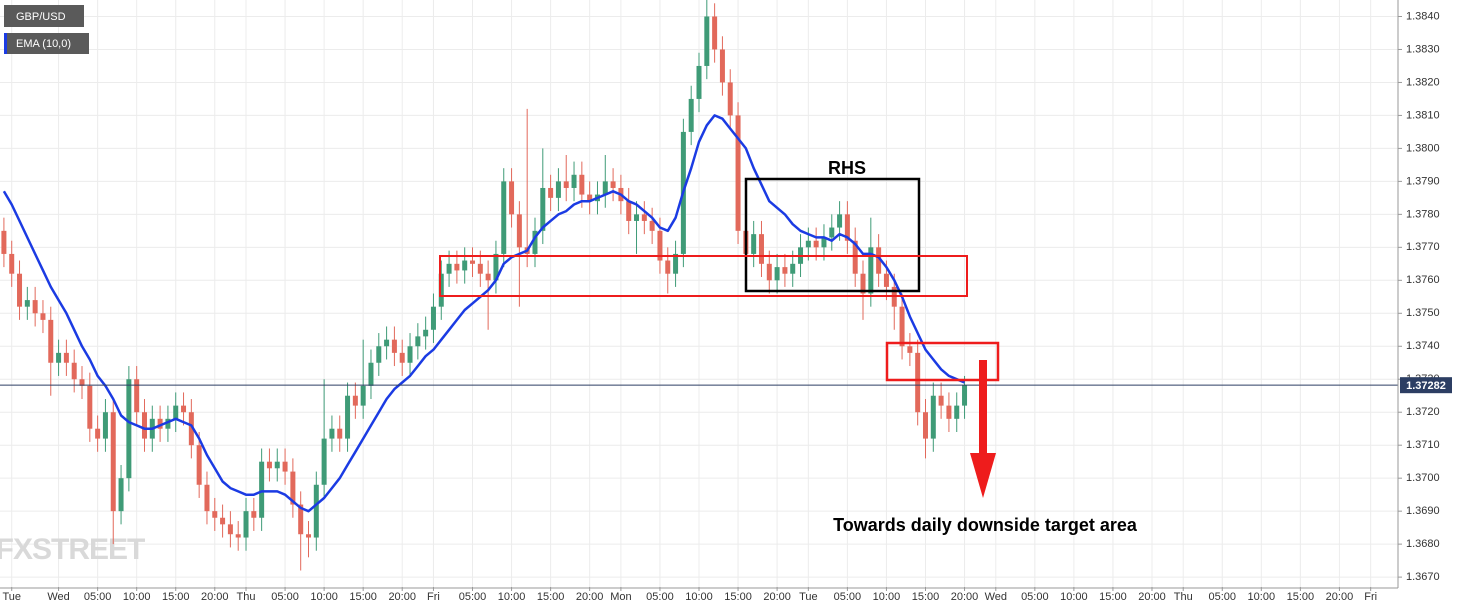 Image resolution: width=1469 pixels, height=610 pixels. What do you see at coordinates (1423, 313) in the screenshot?
I see `y-tick-label: 1.3750` at bounding box center [1423, 313].